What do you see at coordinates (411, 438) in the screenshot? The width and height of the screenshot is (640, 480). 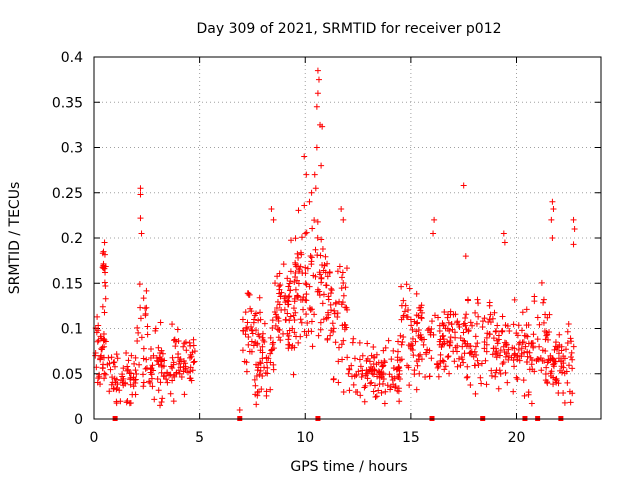 I see `x-tick-label: 15` at bounding box center [411, 438].